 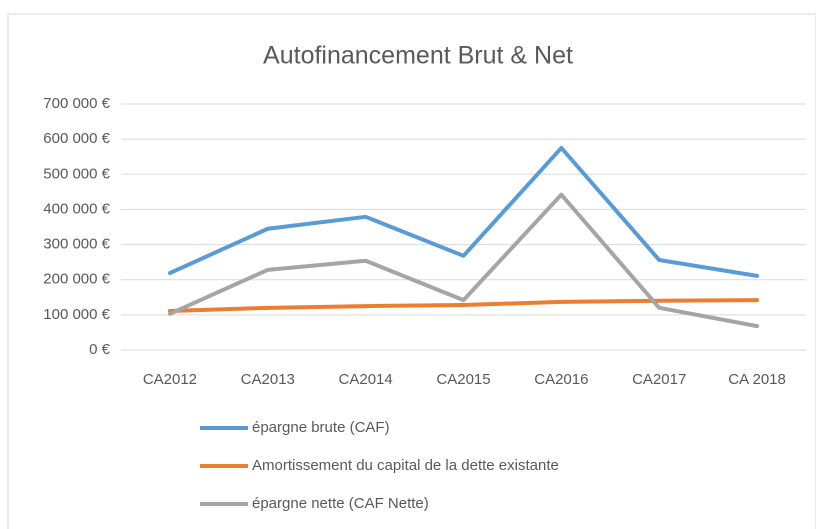 I want to click on series-line, so click(x=463, y=305).